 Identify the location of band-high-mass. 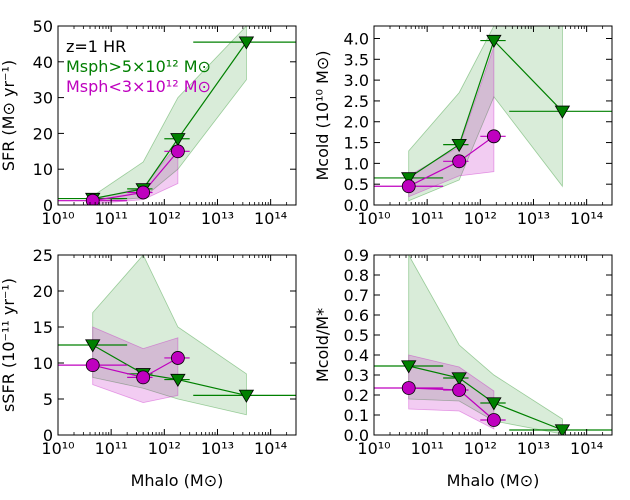
(485, 114).